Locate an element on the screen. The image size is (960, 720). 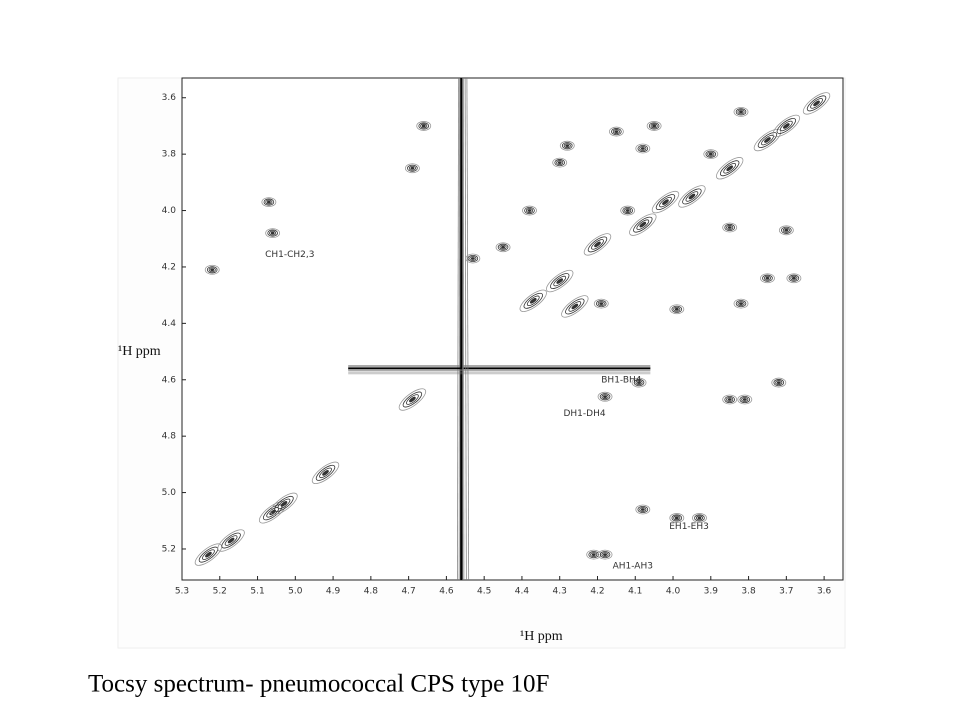
y-axis-label: ¹H ppm is located at coordinates (139, 351).